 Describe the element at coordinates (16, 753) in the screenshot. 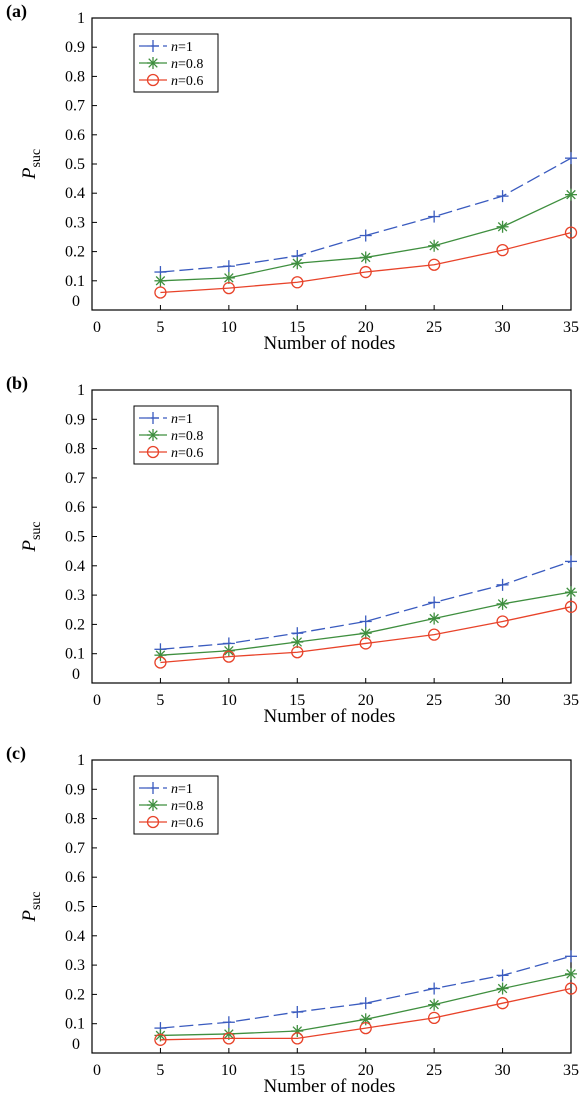

I see `panel-letter: (c)` at that location.